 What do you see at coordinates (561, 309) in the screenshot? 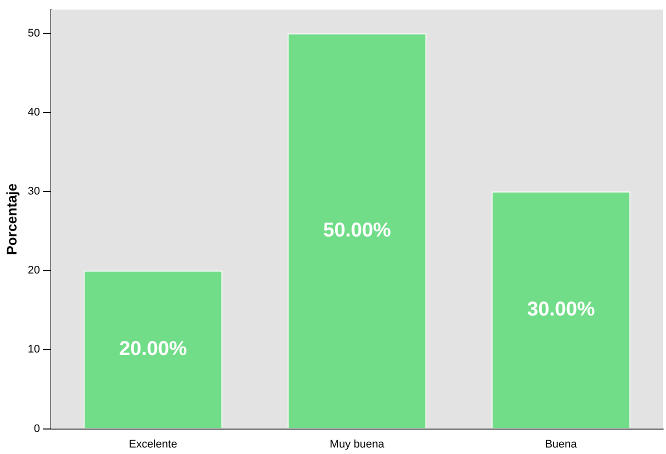
I see `data-label: 30.00%` at bounding box center [561, 309].